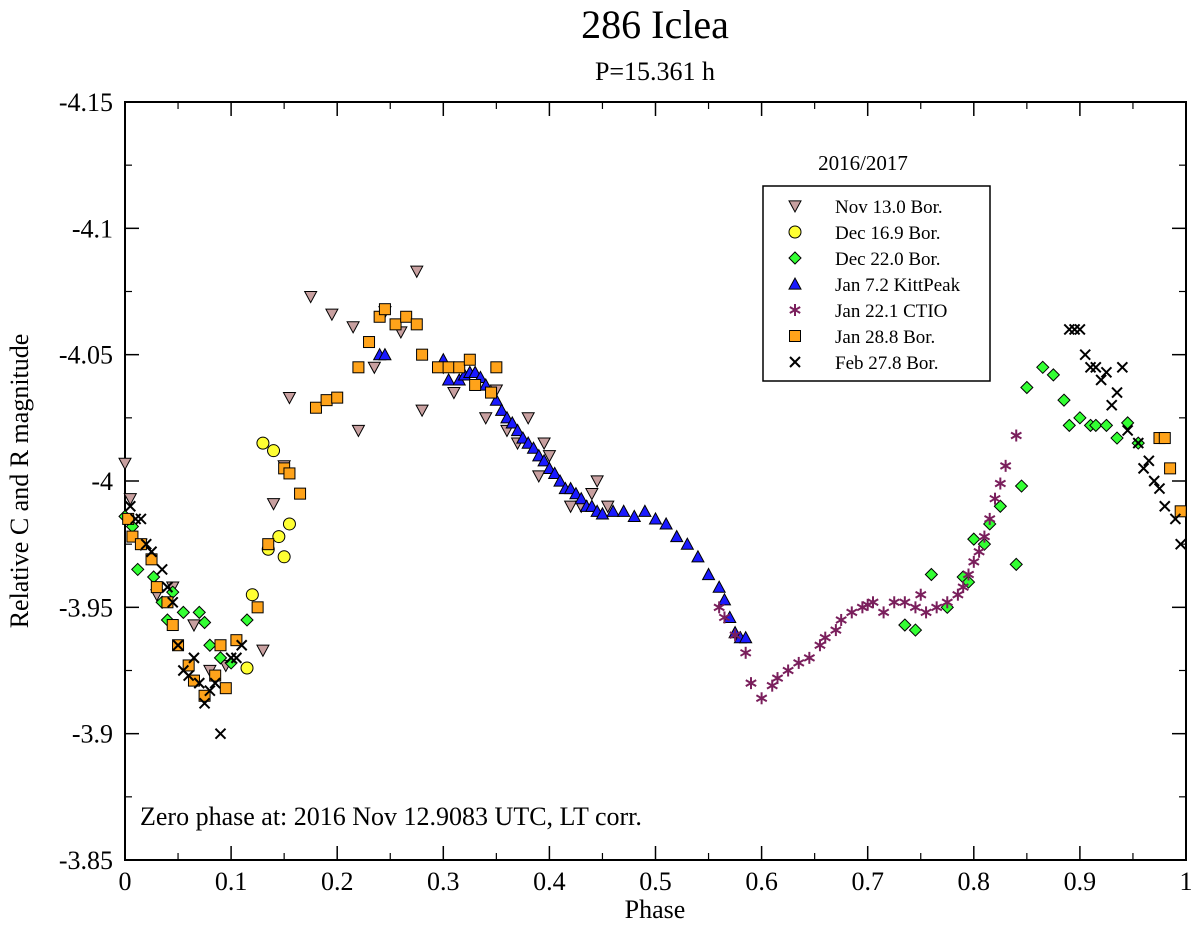  I want to click on x-tick-label: 0, so click(125, 881).